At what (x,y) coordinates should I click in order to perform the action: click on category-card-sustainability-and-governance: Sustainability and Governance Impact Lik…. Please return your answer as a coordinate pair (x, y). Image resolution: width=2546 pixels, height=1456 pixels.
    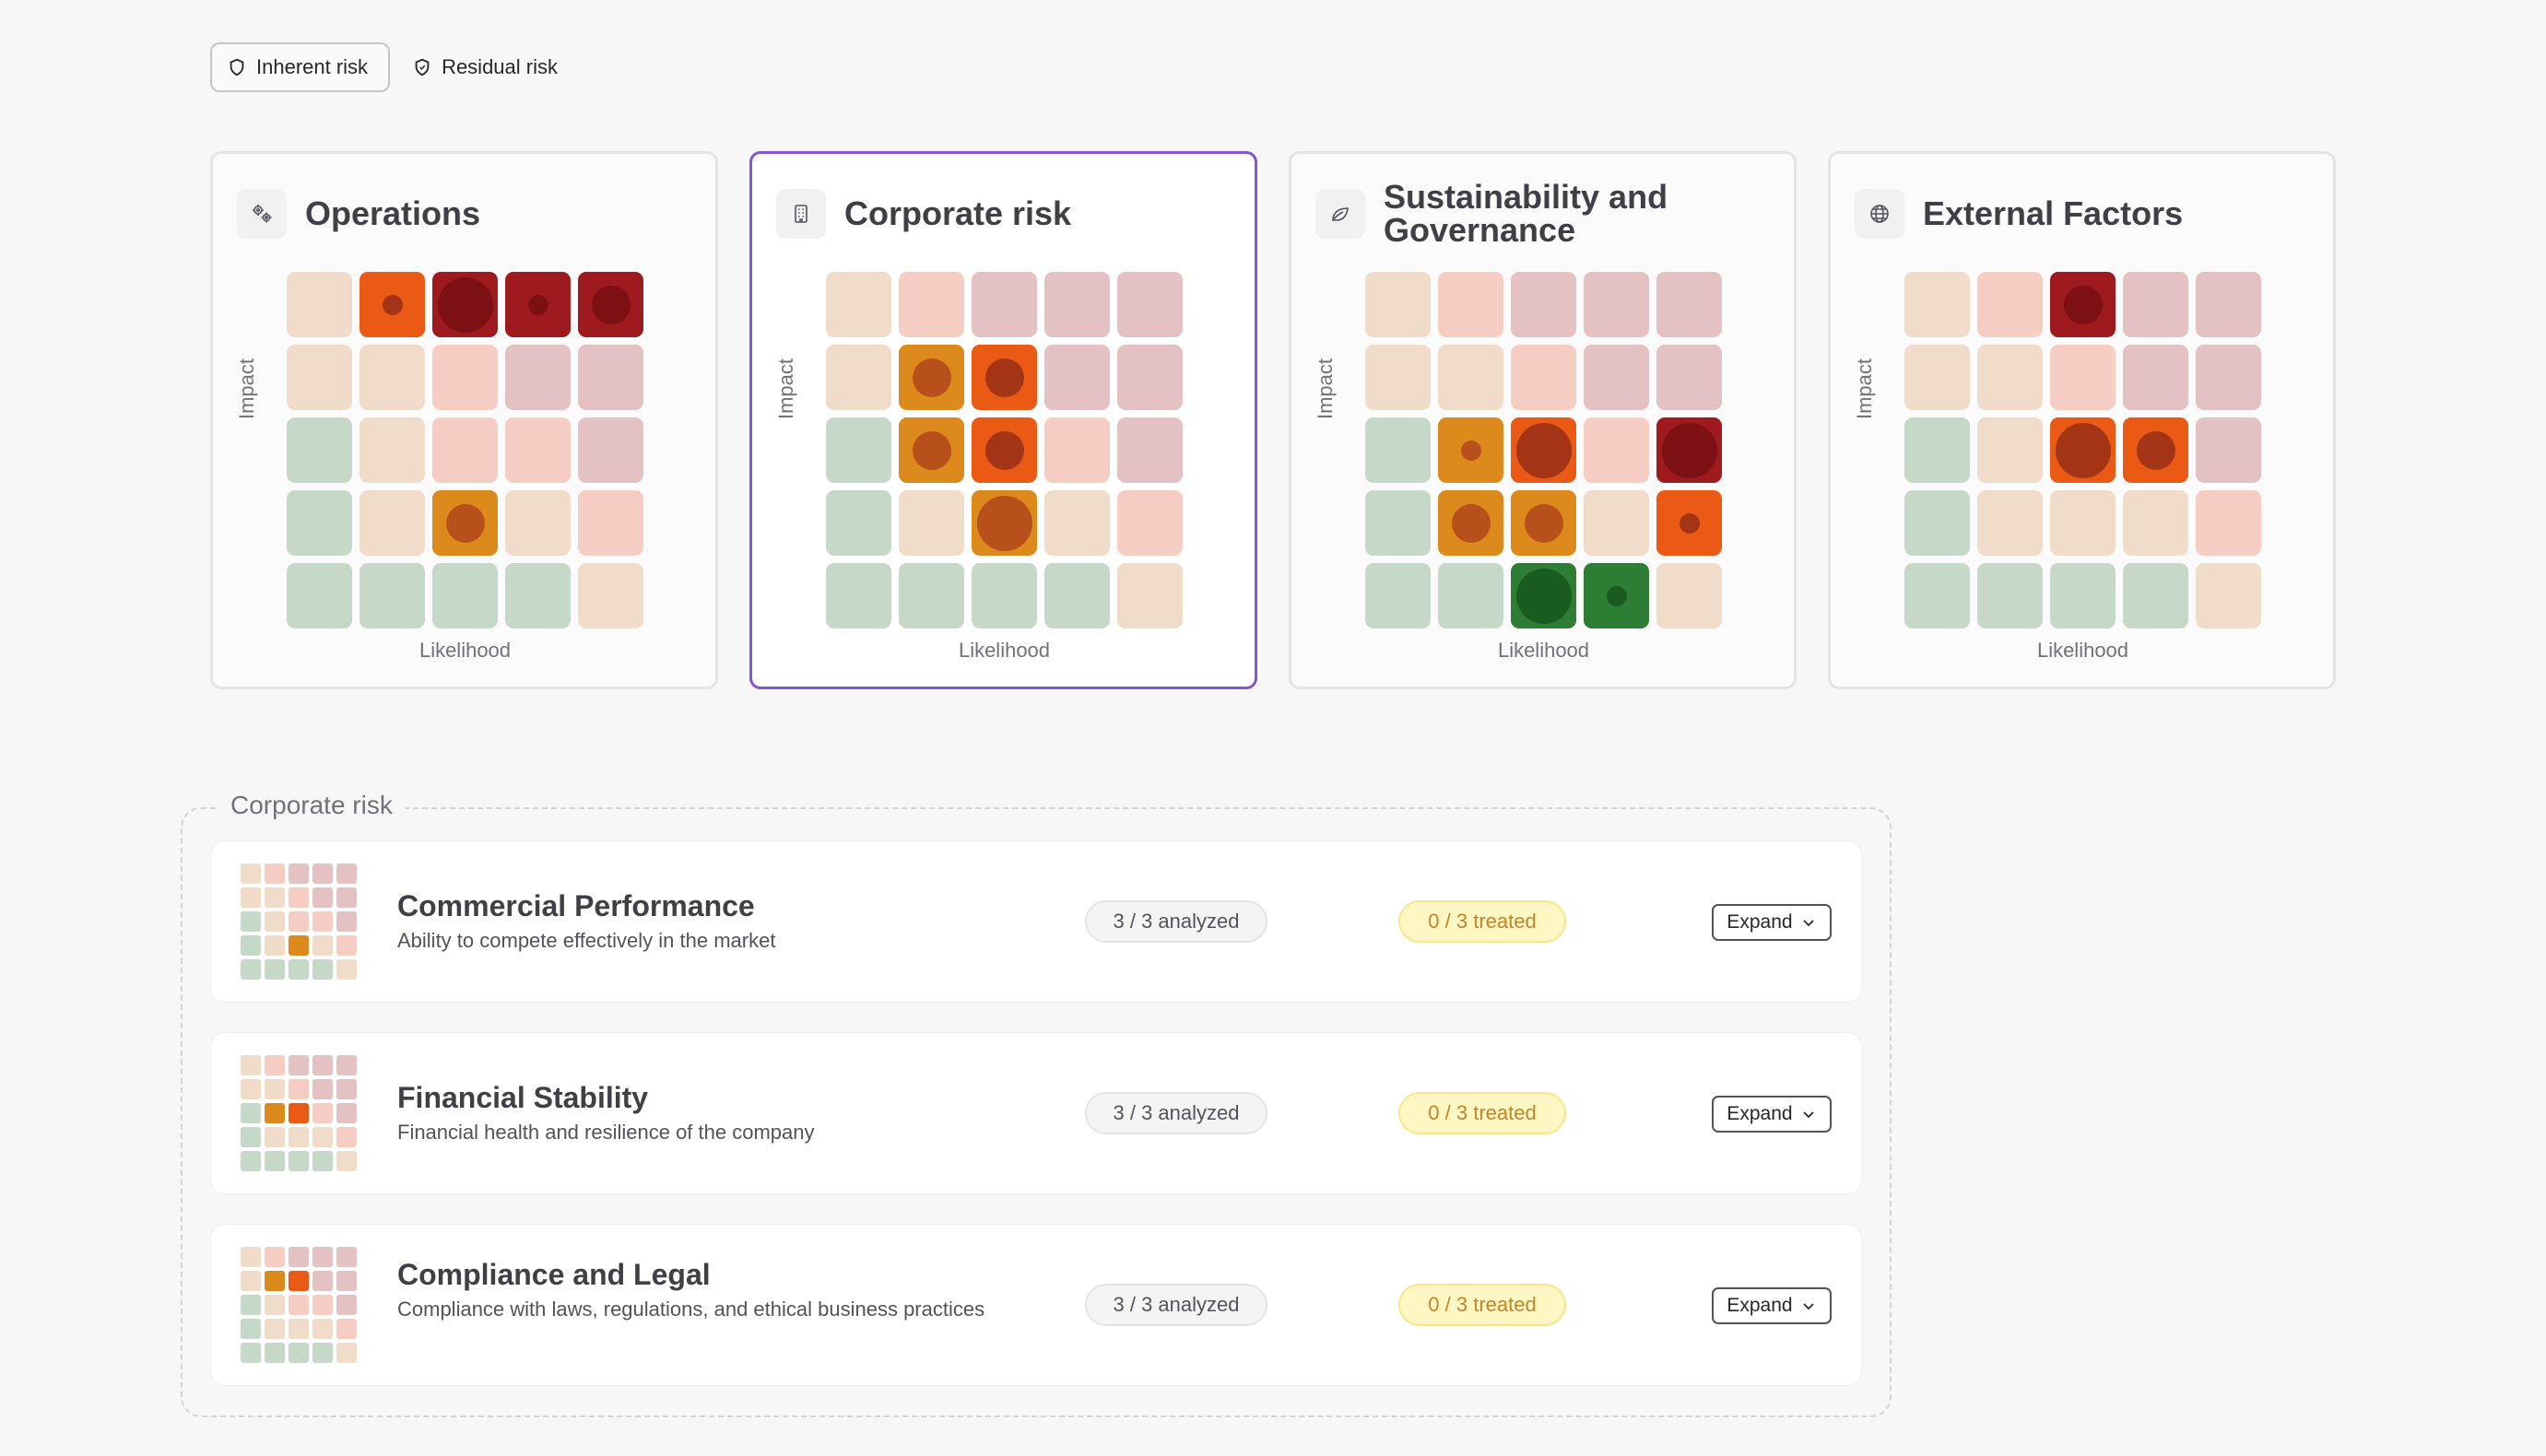
    Looking at the image, I should click on (1543, 420).